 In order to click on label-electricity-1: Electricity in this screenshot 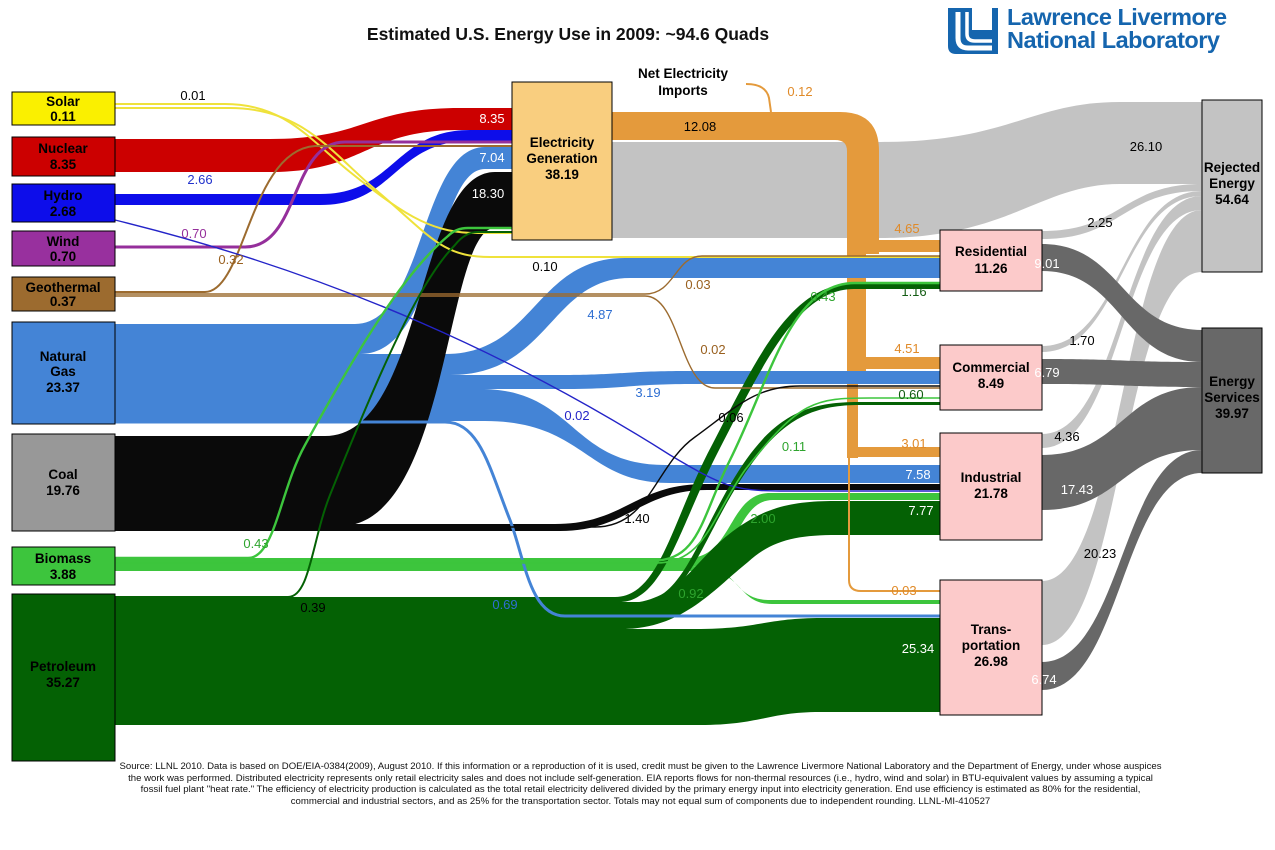, I will do `click(562, 142)`.